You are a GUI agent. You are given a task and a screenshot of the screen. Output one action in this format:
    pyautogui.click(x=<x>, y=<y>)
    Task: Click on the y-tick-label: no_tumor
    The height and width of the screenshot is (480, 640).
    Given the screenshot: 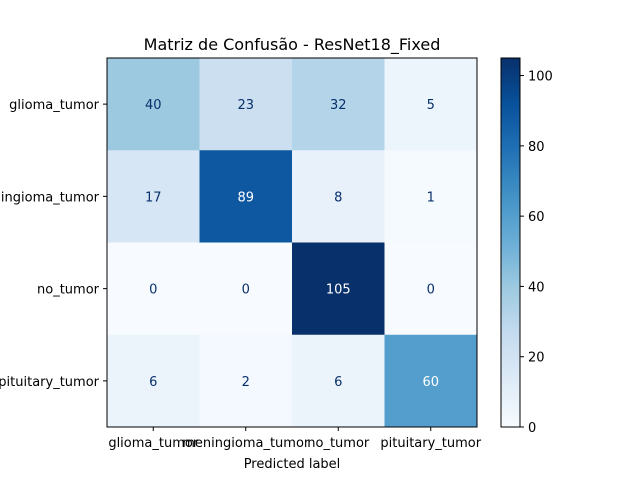 What is the action you would take?
    pyautogui.click(x=68, y=290)
    